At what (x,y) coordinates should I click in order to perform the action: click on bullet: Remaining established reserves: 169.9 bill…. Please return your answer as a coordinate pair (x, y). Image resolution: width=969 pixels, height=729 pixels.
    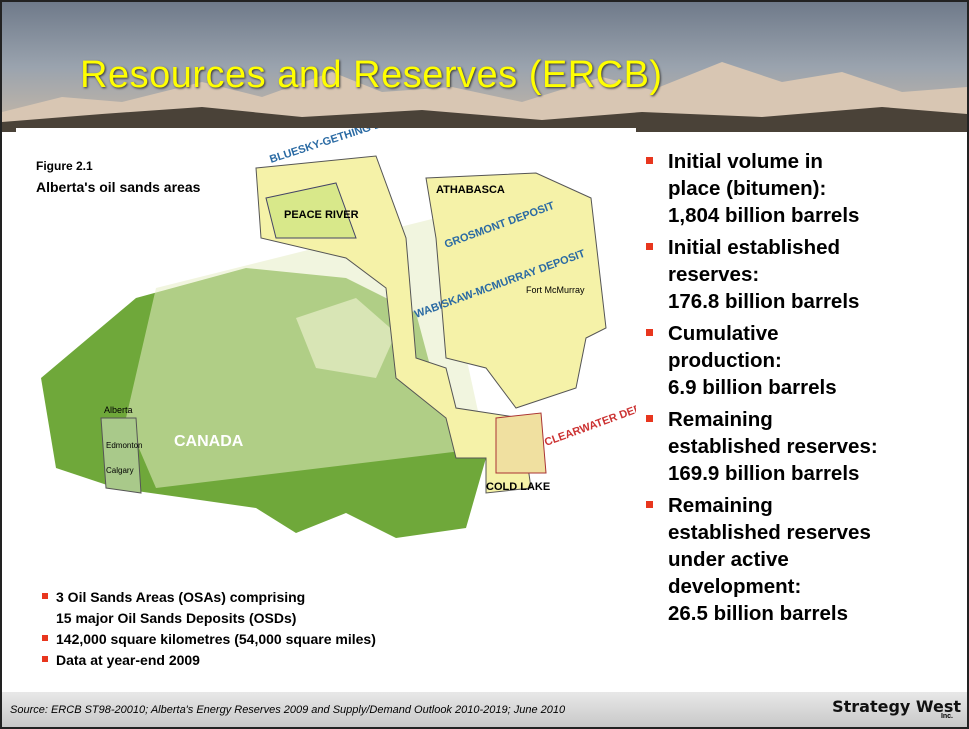
    Looking at the image, I should click on (804, 446).